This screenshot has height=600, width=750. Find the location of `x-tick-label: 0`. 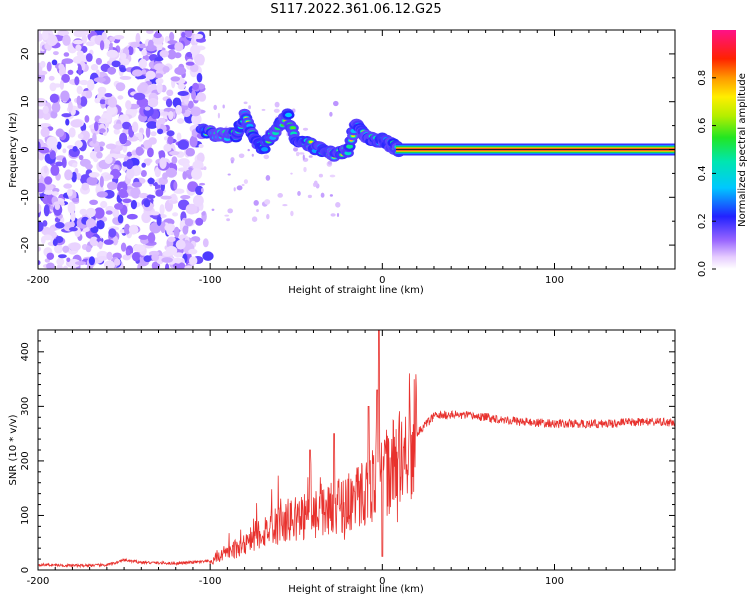

x-tick-label: 0 is located at coordinates (382, 280).